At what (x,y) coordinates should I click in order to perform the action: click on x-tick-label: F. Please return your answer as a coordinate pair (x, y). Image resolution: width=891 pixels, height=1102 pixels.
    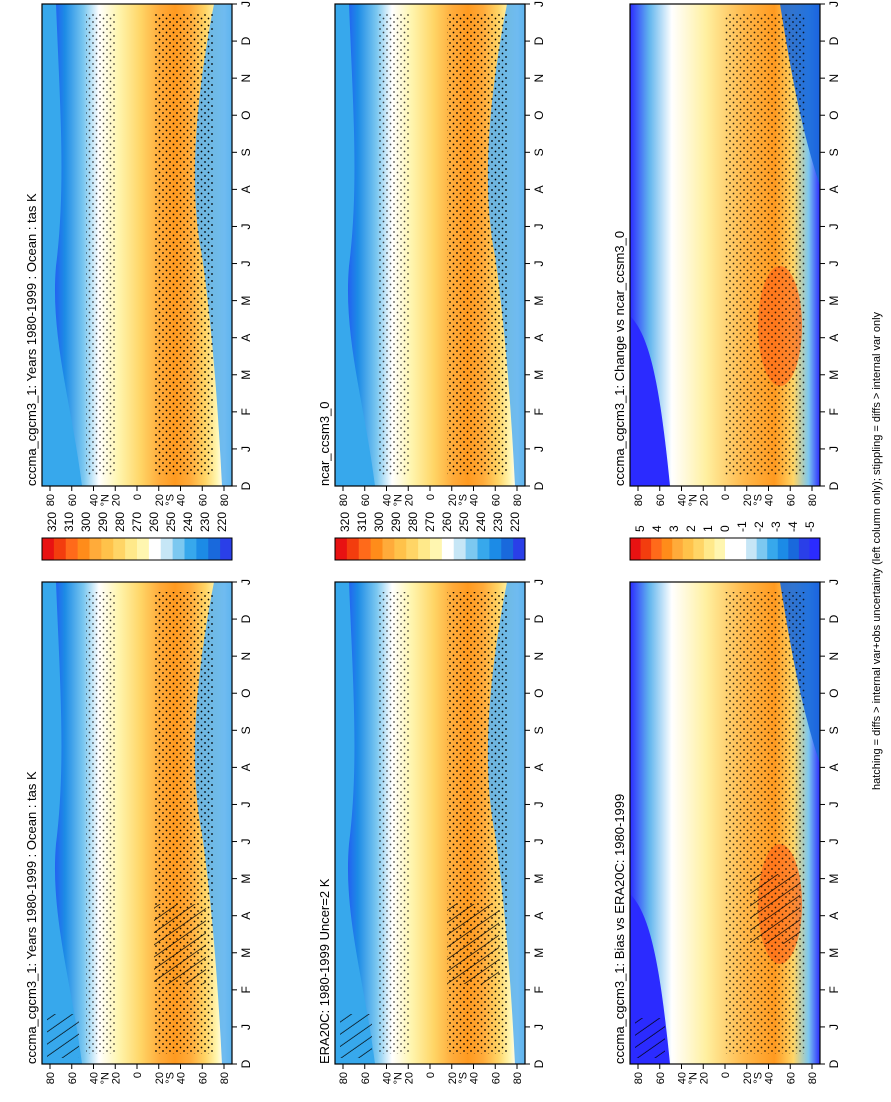
    Looking at the image, I should click on (539, 411).